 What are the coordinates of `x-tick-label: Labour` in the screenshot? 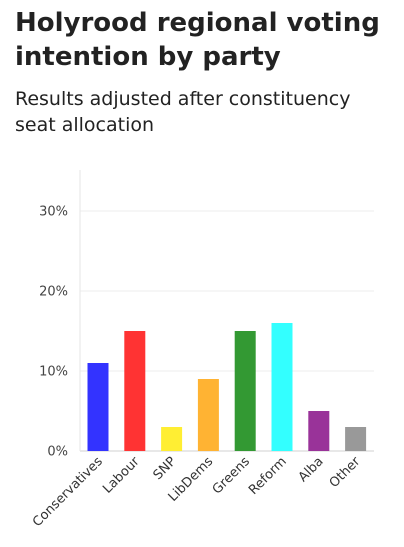 It's located at (121, 475).